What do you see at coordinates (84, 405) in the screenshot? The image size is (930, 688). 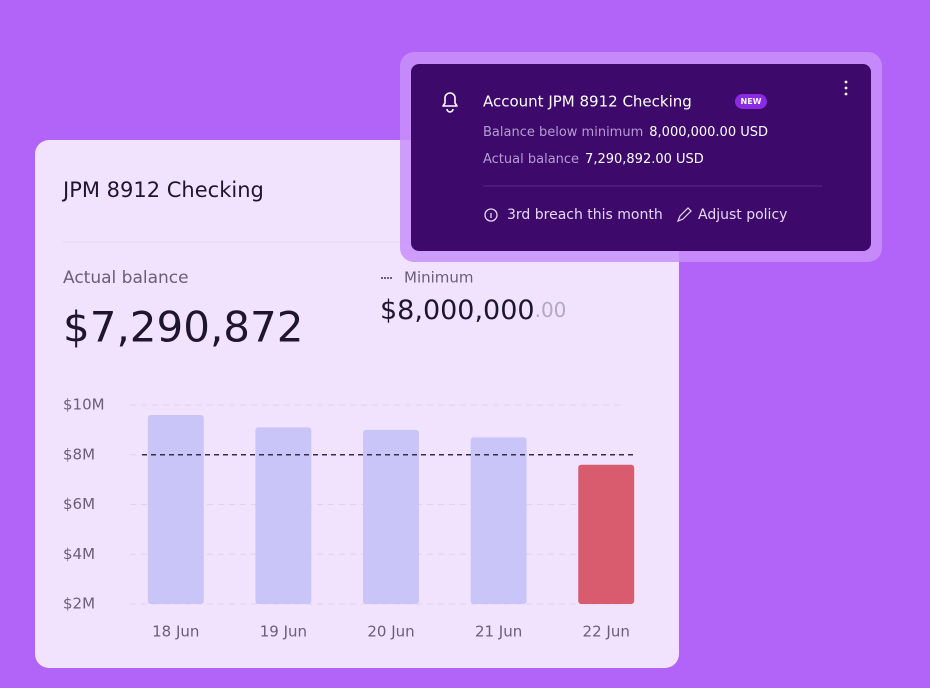 I see `y-tick-label: $10M` at bounding box center [84, 405].